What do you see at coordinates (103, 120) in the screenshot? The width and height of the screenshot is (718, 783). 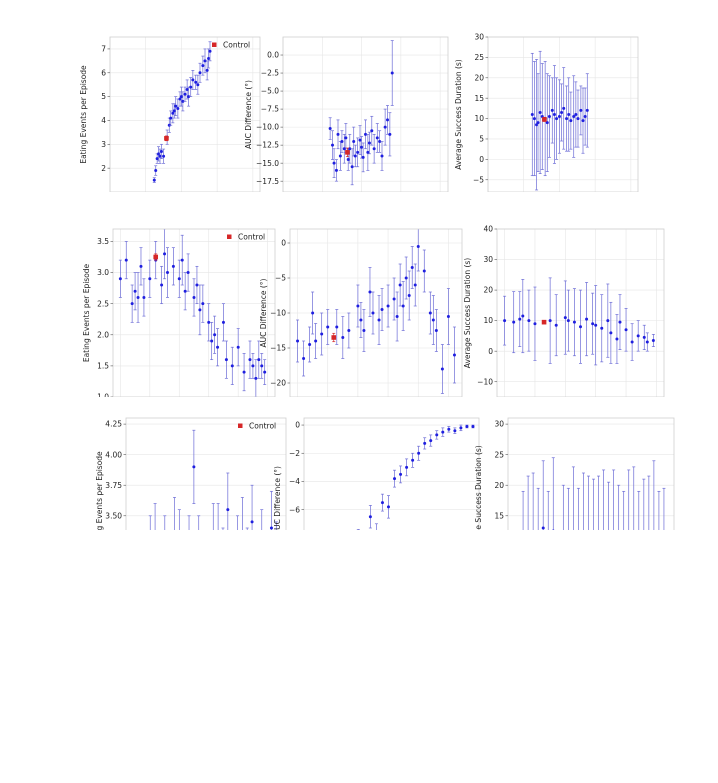 I see `y-tick-label: 4` at bounding box center [103, 120].